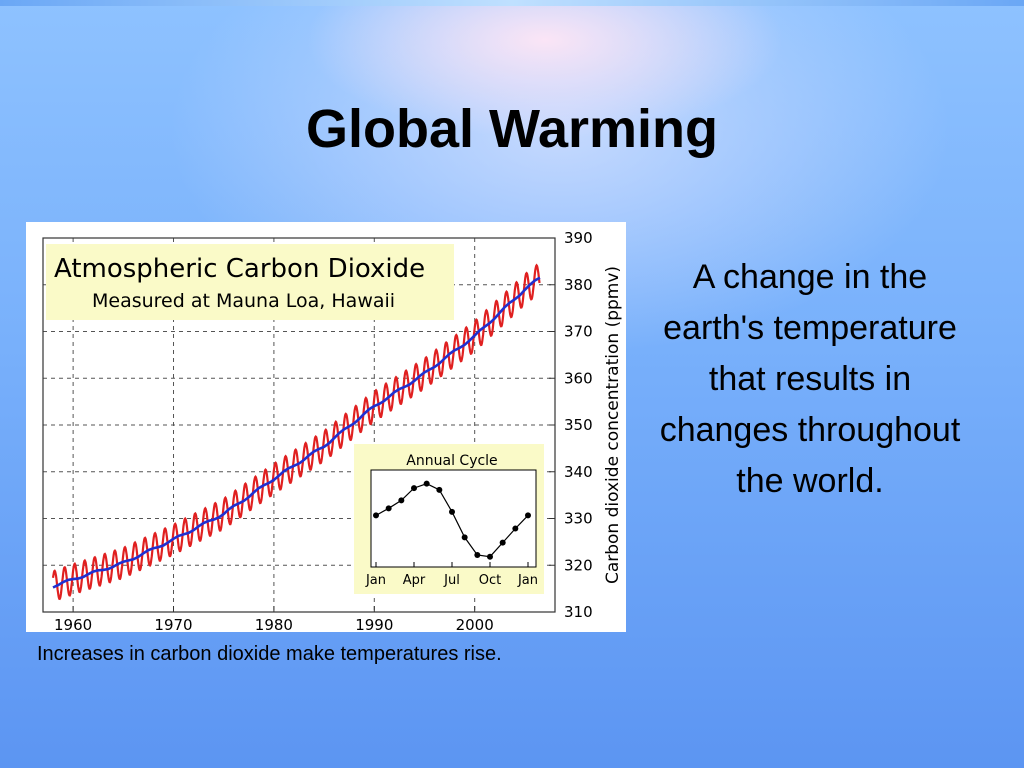  I want to click on y-tick-label: 350, so click(578, 425).